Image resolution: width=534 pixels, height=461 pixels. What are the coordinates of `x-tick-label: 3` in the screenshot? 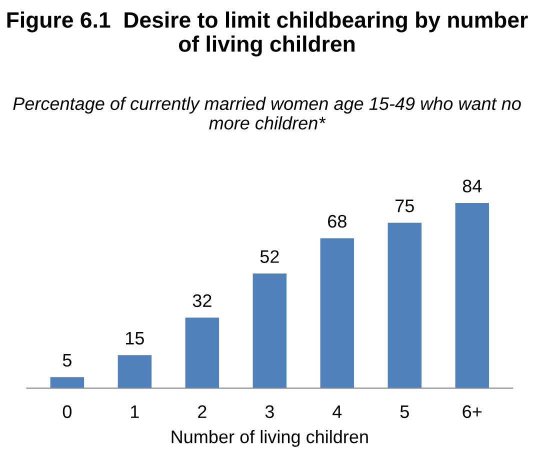 It's located at (269, 411).